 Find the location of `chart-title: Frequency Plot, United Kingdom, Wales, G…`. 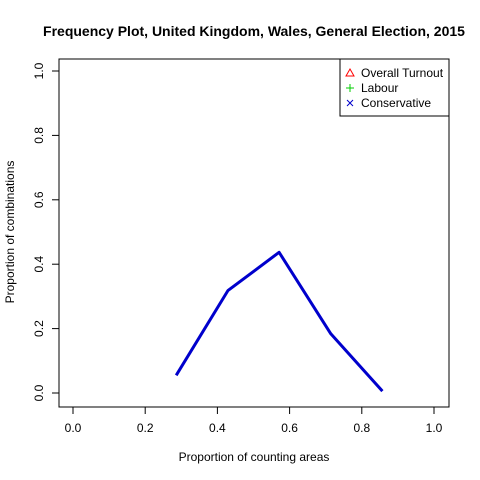

chart-title: Frequency Plot, United Kingdom, Wales, G… is located at coordinates (254, 31).